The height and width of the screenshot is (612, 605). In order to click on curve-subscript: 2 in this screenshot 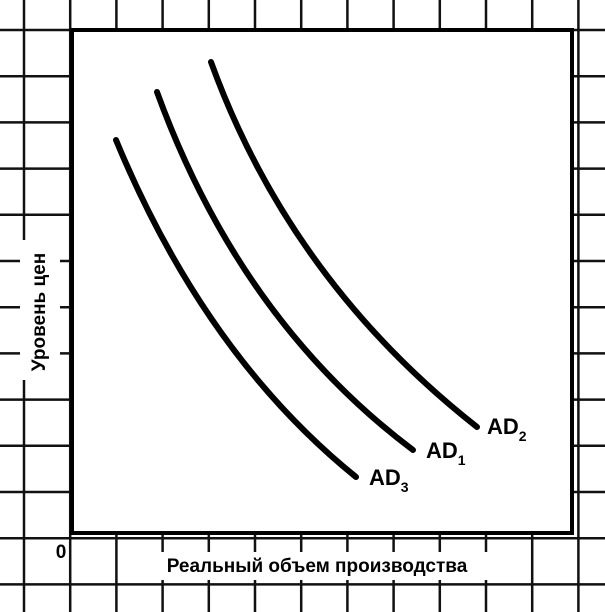, I will do `click(523, 436)`.